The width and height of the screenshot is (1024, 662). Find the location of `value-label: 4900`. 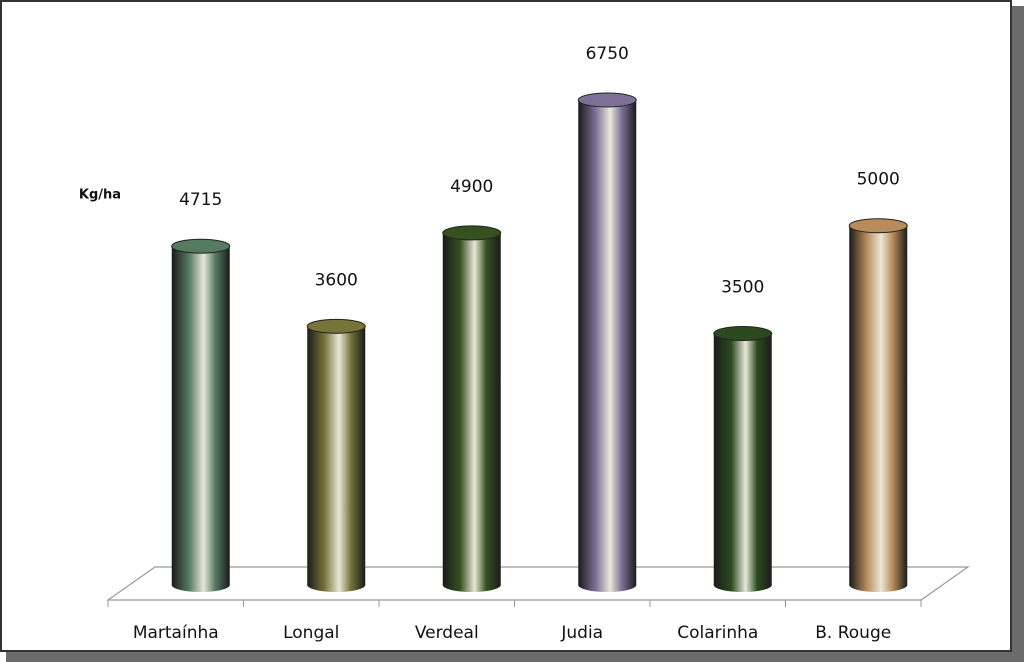

value-label: 4900 is located at coordinates (471, 187).